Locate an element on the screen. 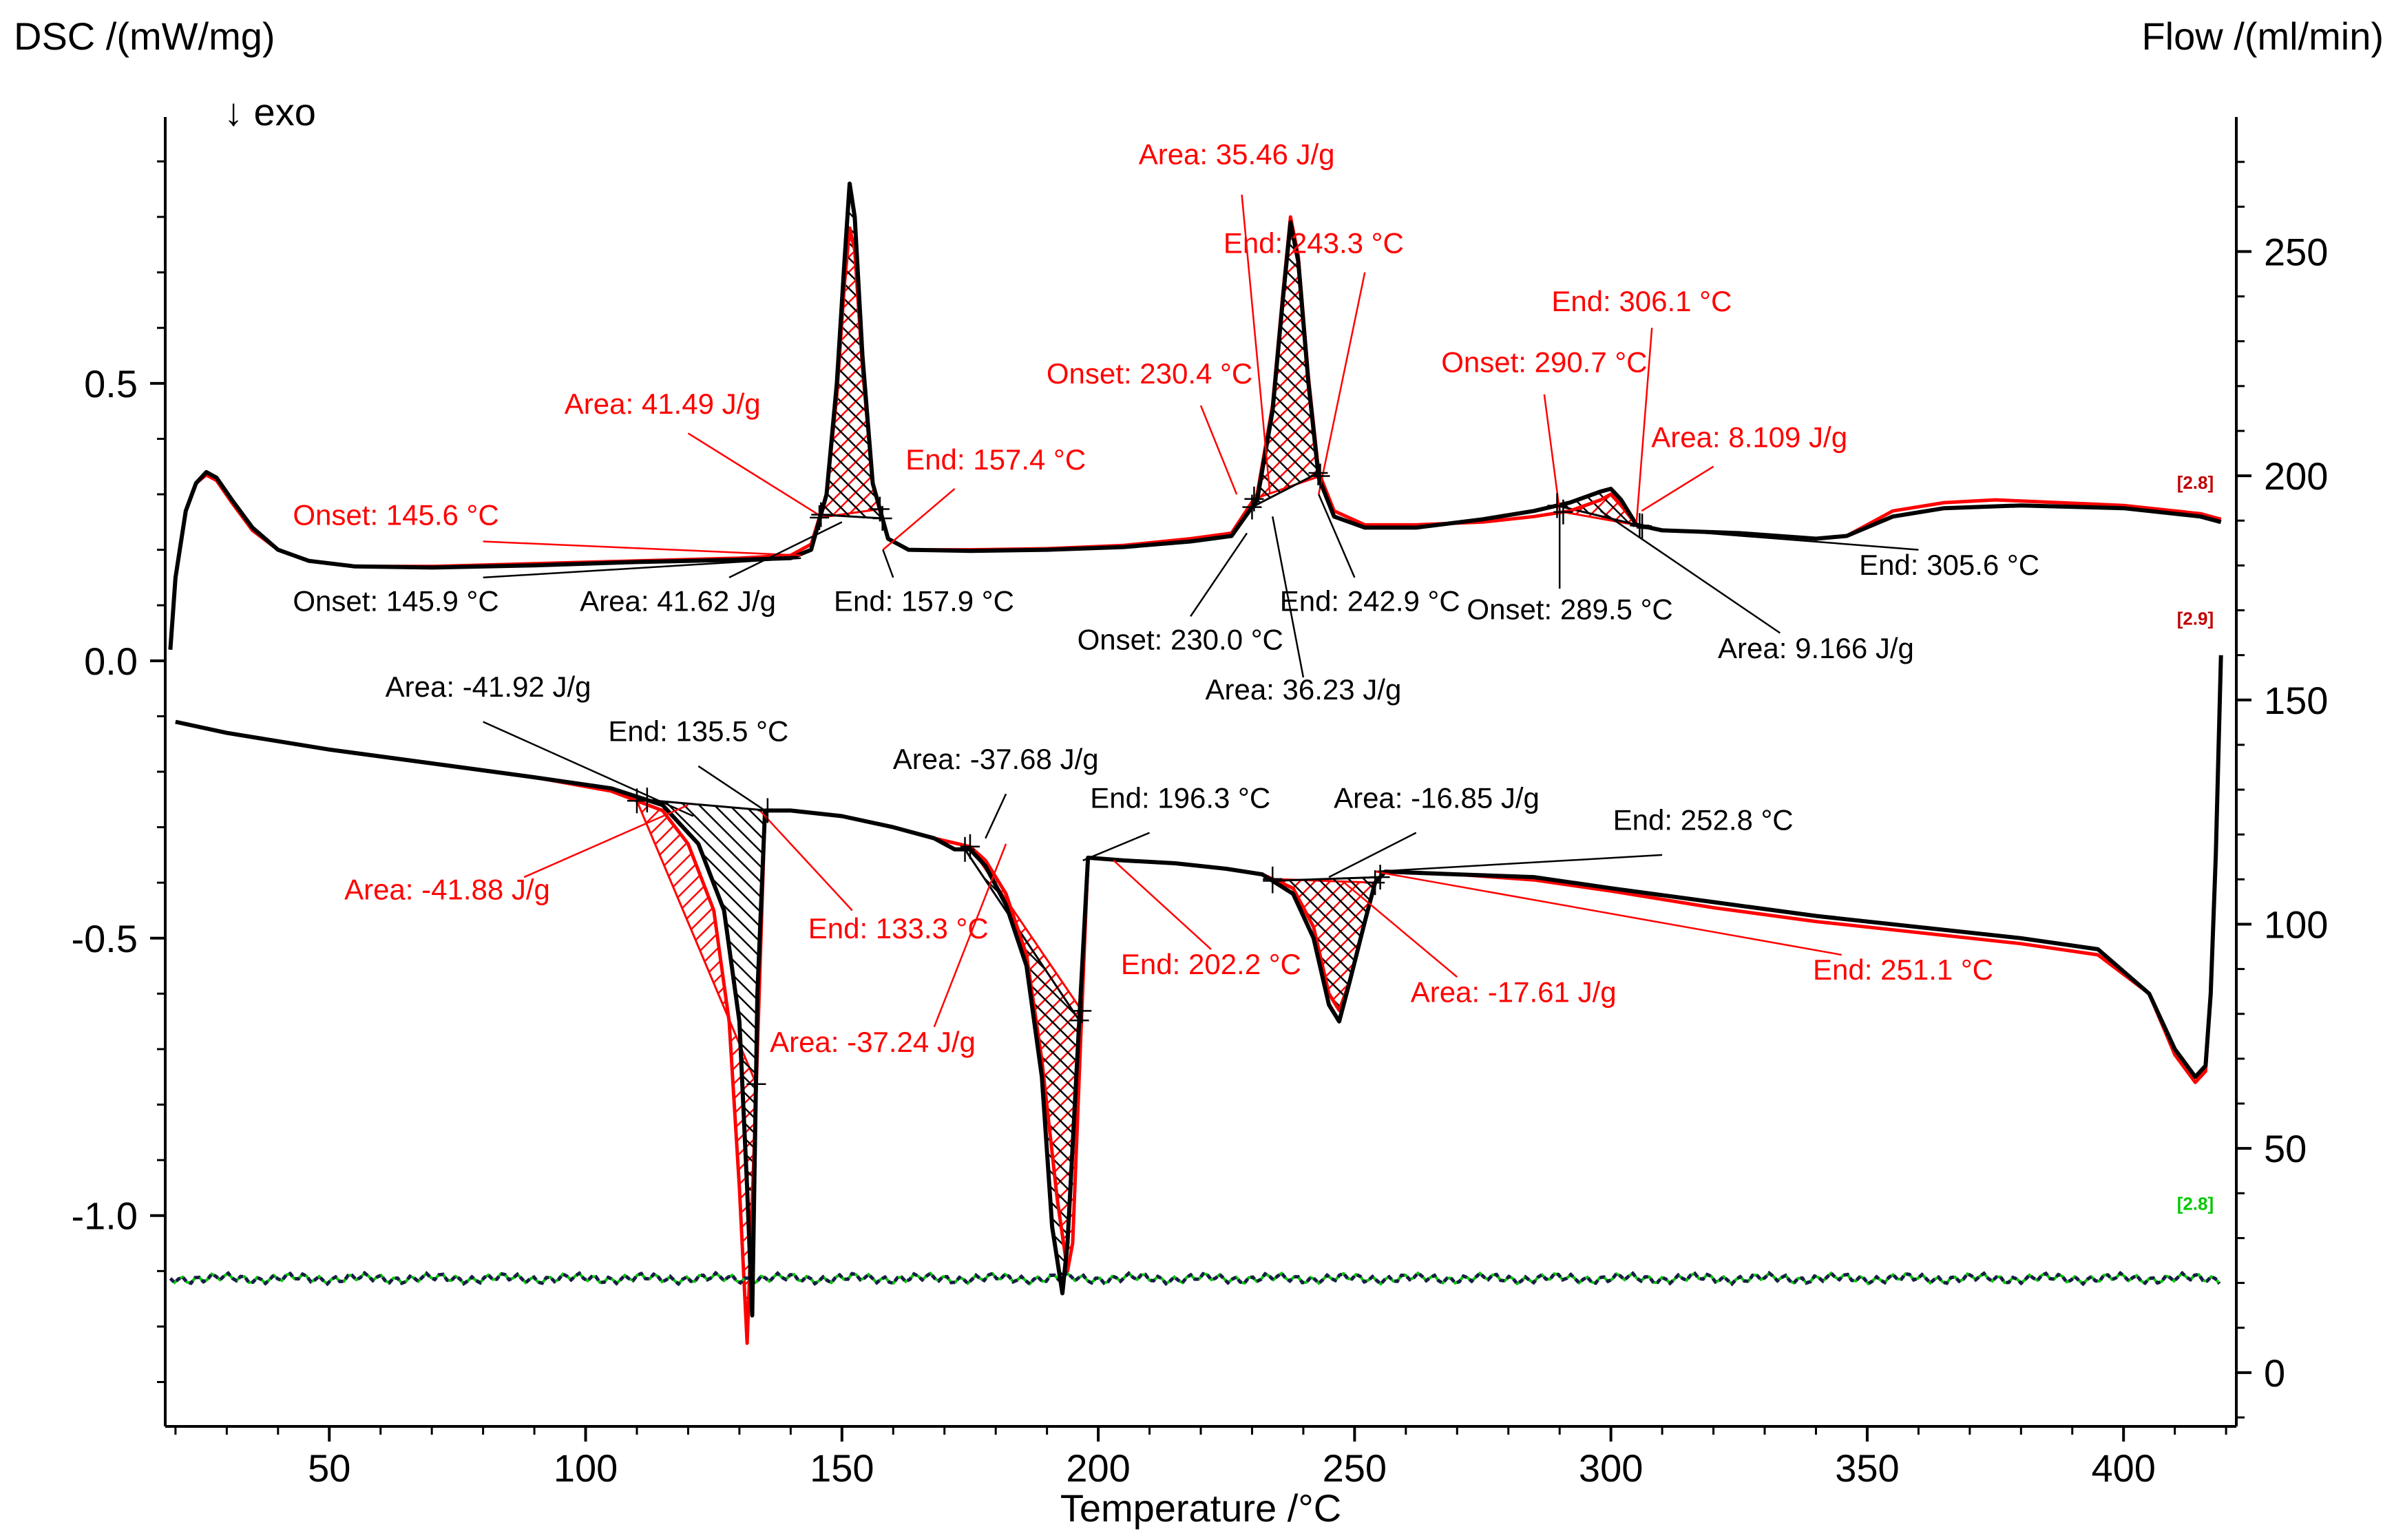 Image resolution: width=2394 pixels, height=1540 pixels. x-tick-label: 400 is located at coordinates (2123, 1468).